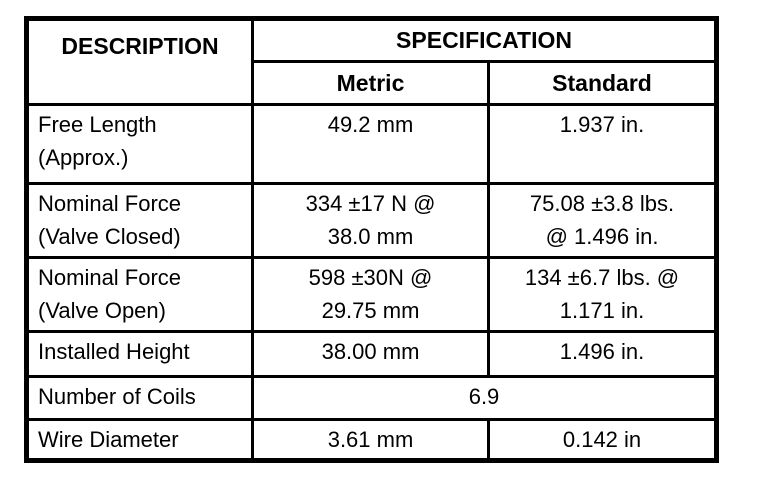 The image size is (768, 484). Describe the element at coordinates (139, 398) in the screenshot. I see `row-description: Number of Coils` at that location.